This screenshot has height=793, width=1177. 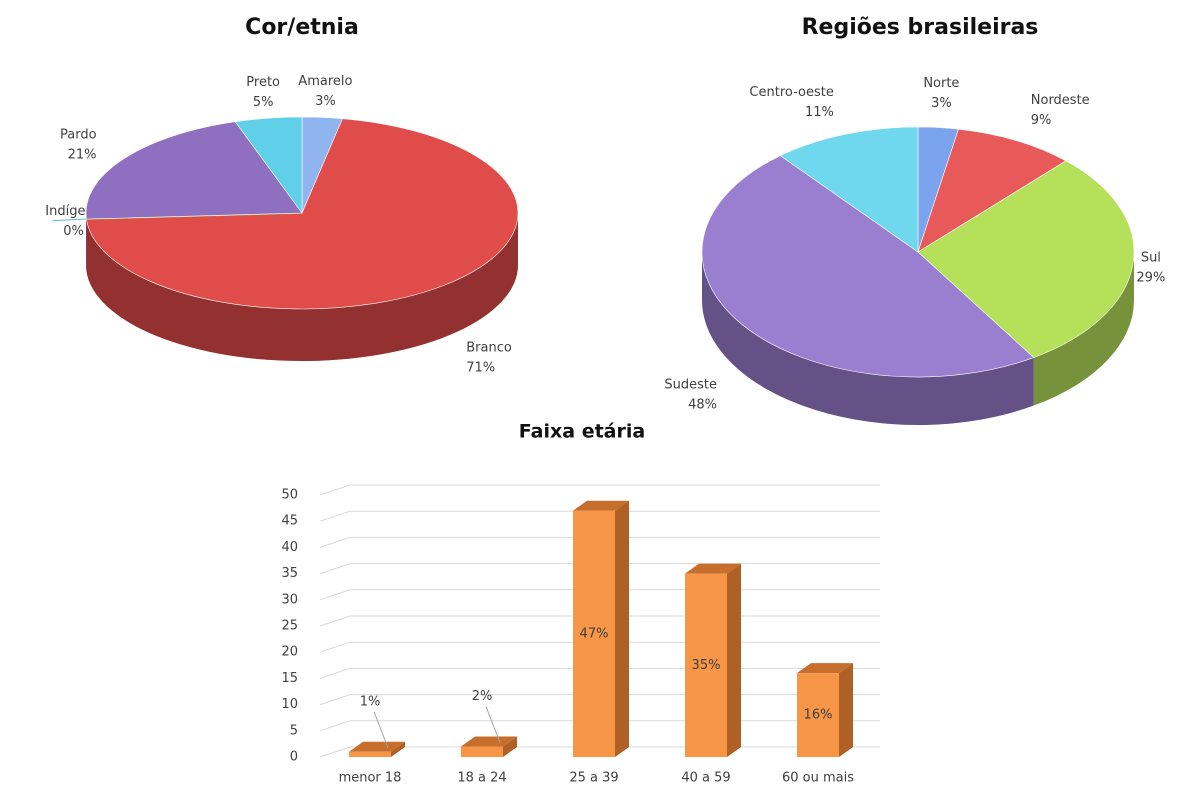 What do you see at coordinates (600, 490) in the screenshot?
I see `grid-line` at bounding box center [600, 490].